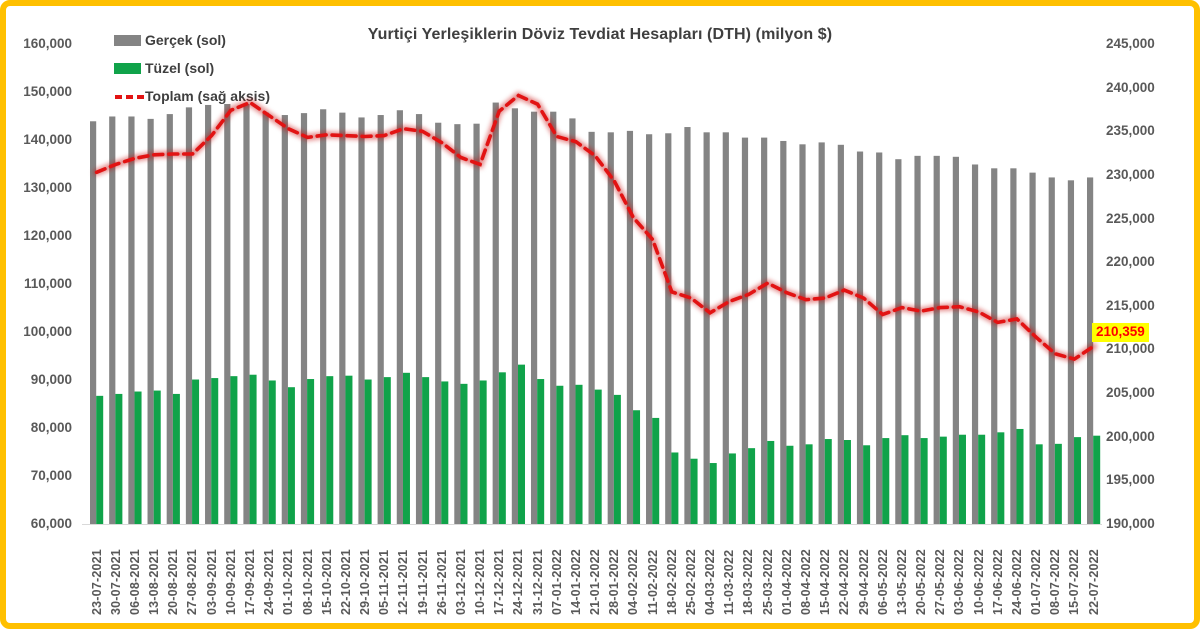  What do you see at coordinates (129, 96) in the screenshot?
I see `legend-swatch-toplam` at bounding box center [129, 96].